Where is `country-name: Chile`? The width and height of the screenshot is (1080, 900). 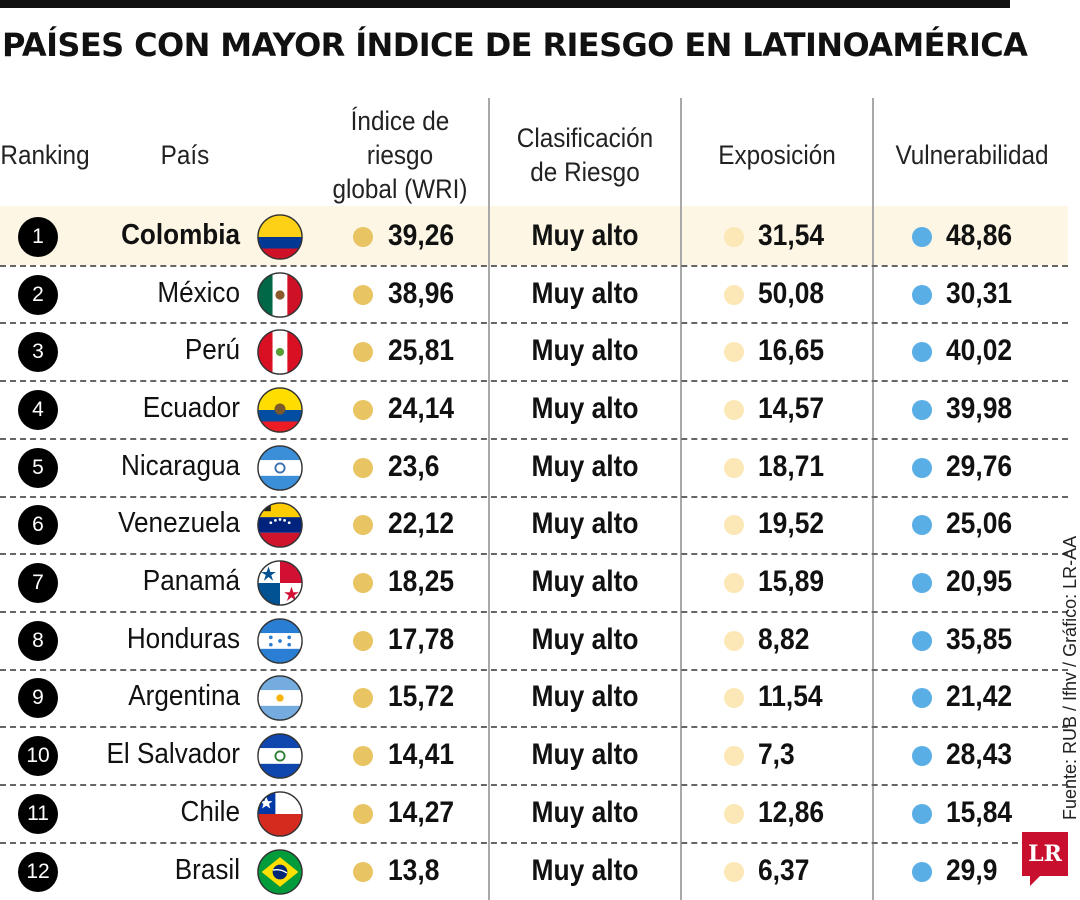 country-name: Chile is located at coordinates (210, 811).